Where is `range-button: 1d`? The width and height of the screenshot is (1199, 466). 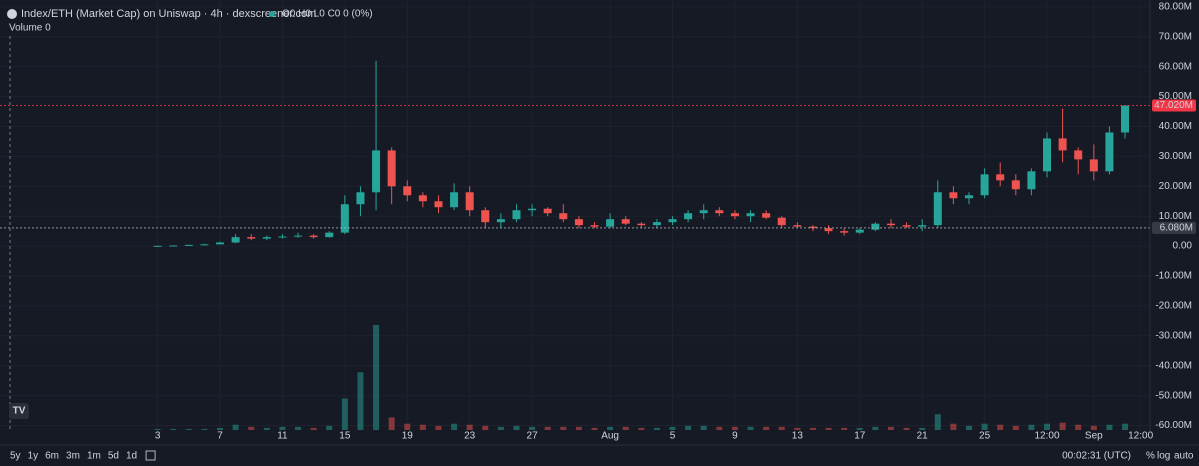 range-button: 1d is located at coordinates (131, 456).